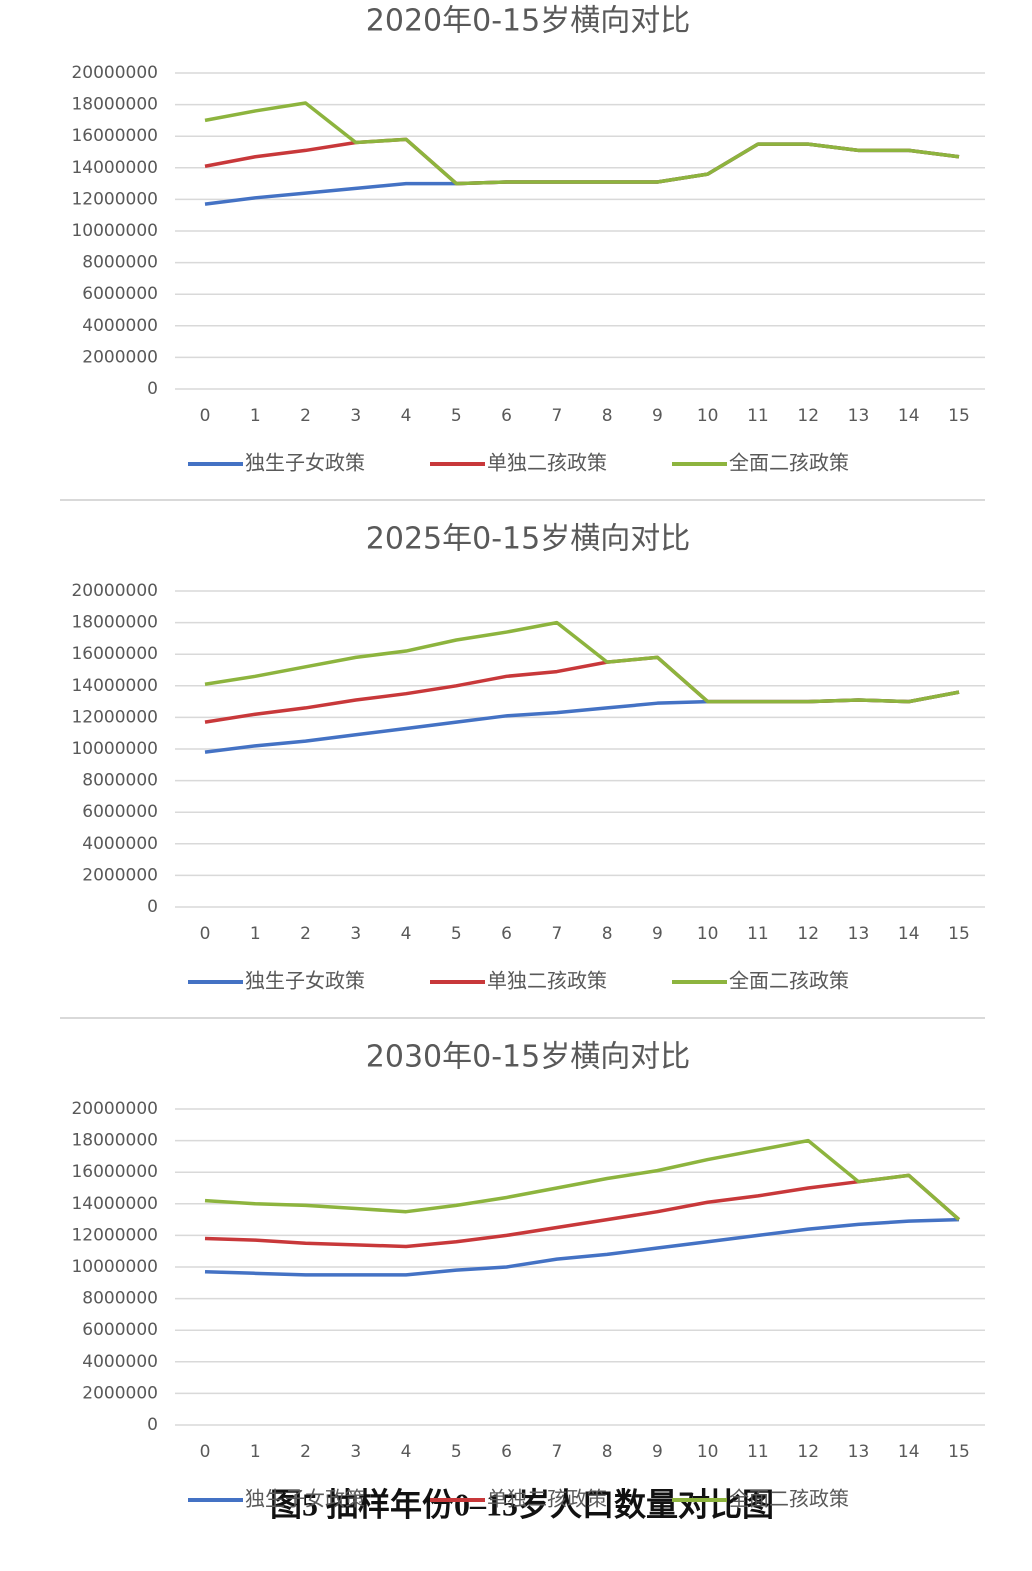 The height and width of the screenshot is (1571, 1032). I want to click on figure-caption: 图5 抽样年份0–15岁人口数量对比图, so click(522, 1504).